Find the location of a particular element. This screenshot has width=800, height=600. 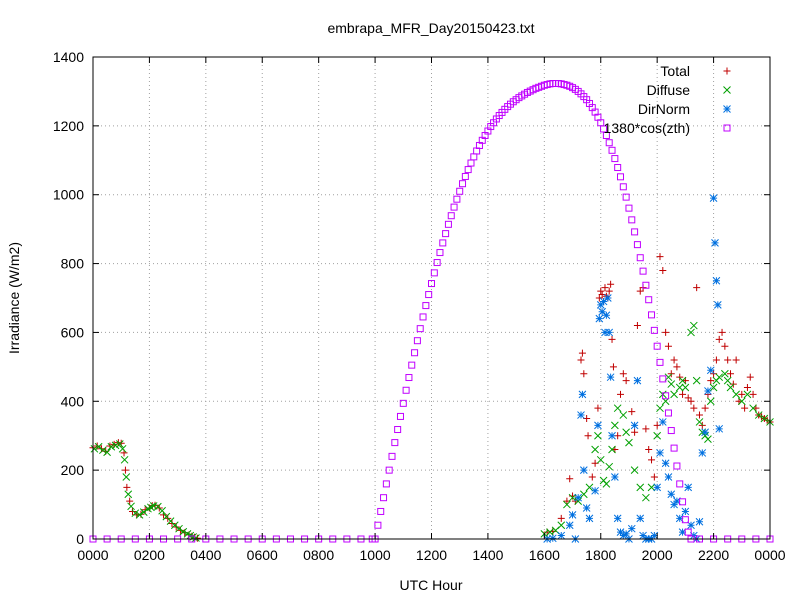

y-axis-label: Irradiance (W/m2) is located at coordinates (14, 298).